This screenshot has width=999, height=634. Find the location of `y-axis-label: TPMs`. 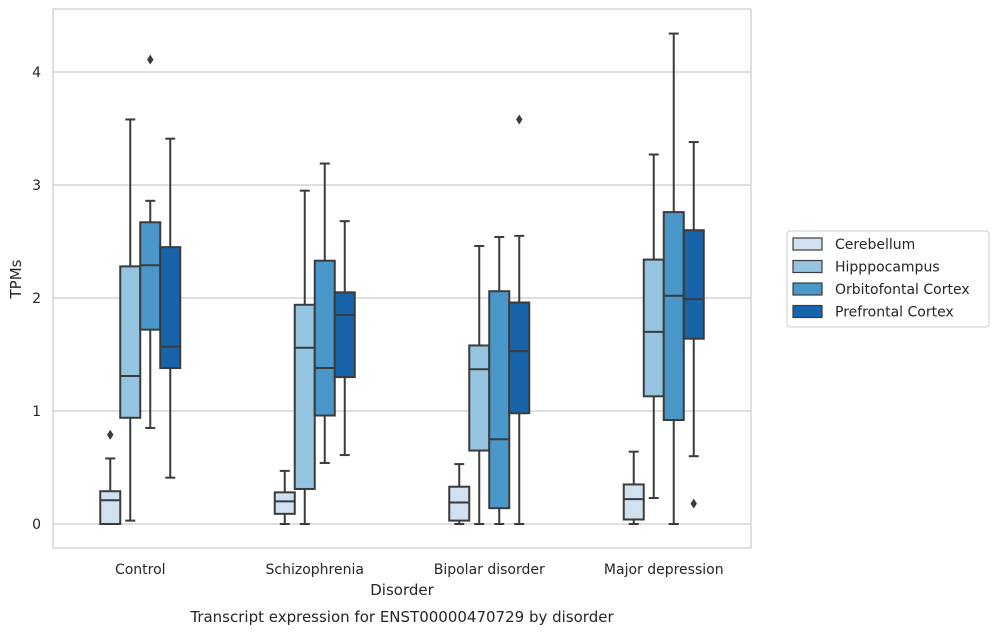

y-axis-label: TPMs is located at coordinates (16, 279).